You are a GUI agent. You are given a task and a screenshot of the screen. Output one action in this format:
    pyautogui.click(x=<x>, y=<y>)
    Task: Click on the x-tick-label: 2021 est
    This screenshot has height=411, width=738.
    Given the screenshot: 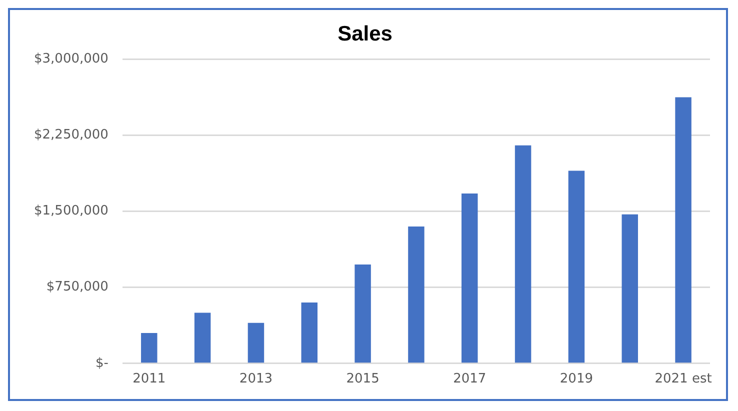 What is the action you would take?
    pyautogui.click(x=683, y=379)
    